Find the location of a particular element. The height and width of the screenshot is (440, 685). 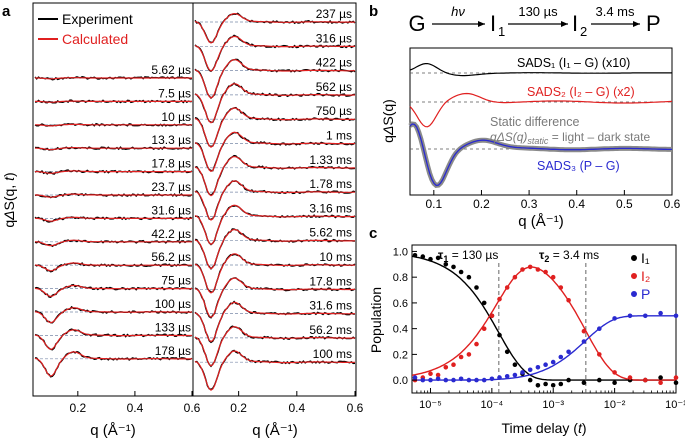

panel-b-x-label: q (Å⁻¹) is located at coordinates (540, 221).